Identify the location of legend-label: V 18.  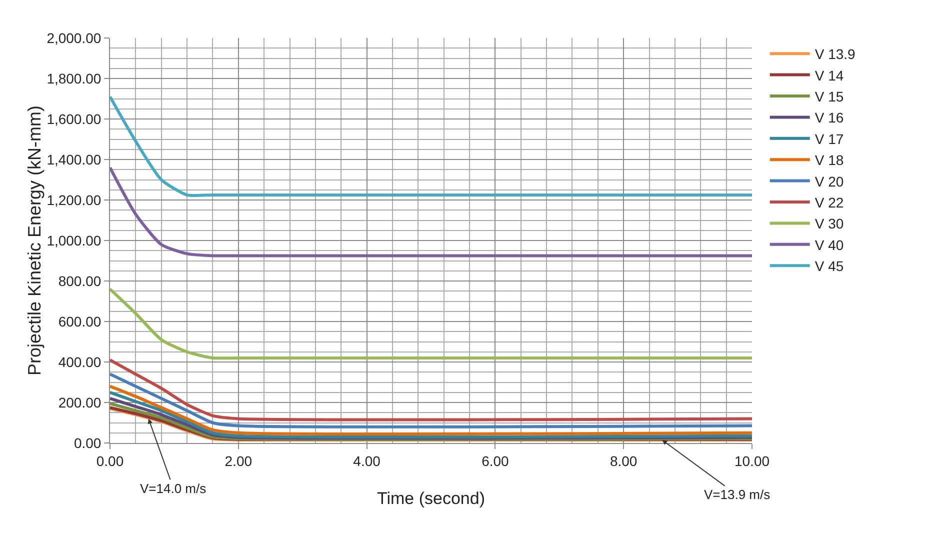
(829, 160).